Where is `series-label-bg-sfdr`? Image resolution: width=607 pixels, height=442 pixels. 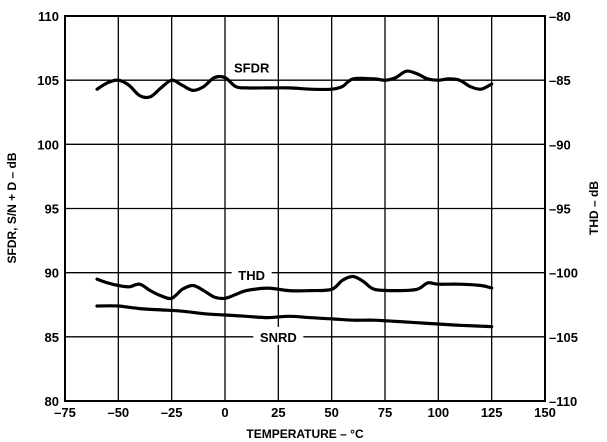
series-label-bg-sfdr is located at coordinates (251, 66).